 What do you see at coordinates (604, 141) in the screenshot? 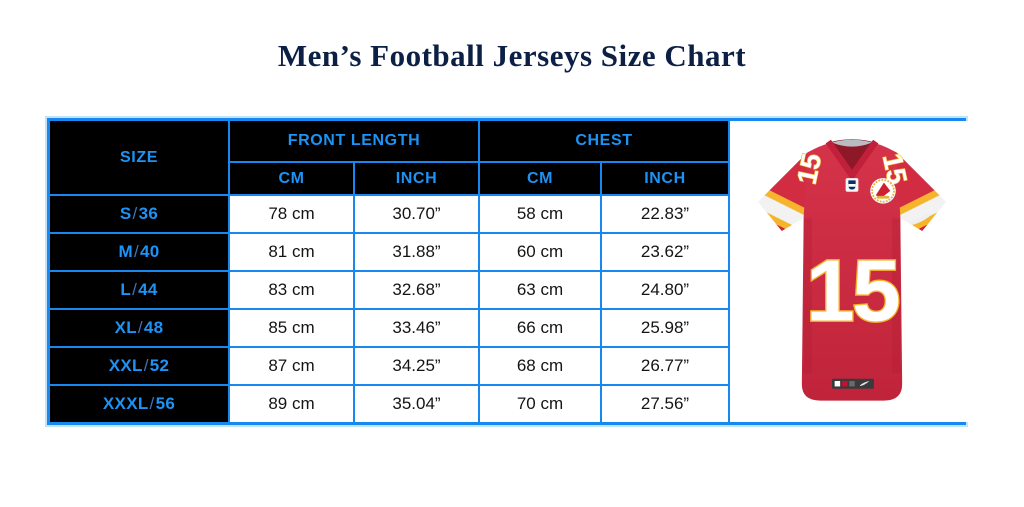
I see `chest-group-header: CHEST` at bounding box center [604, 141].